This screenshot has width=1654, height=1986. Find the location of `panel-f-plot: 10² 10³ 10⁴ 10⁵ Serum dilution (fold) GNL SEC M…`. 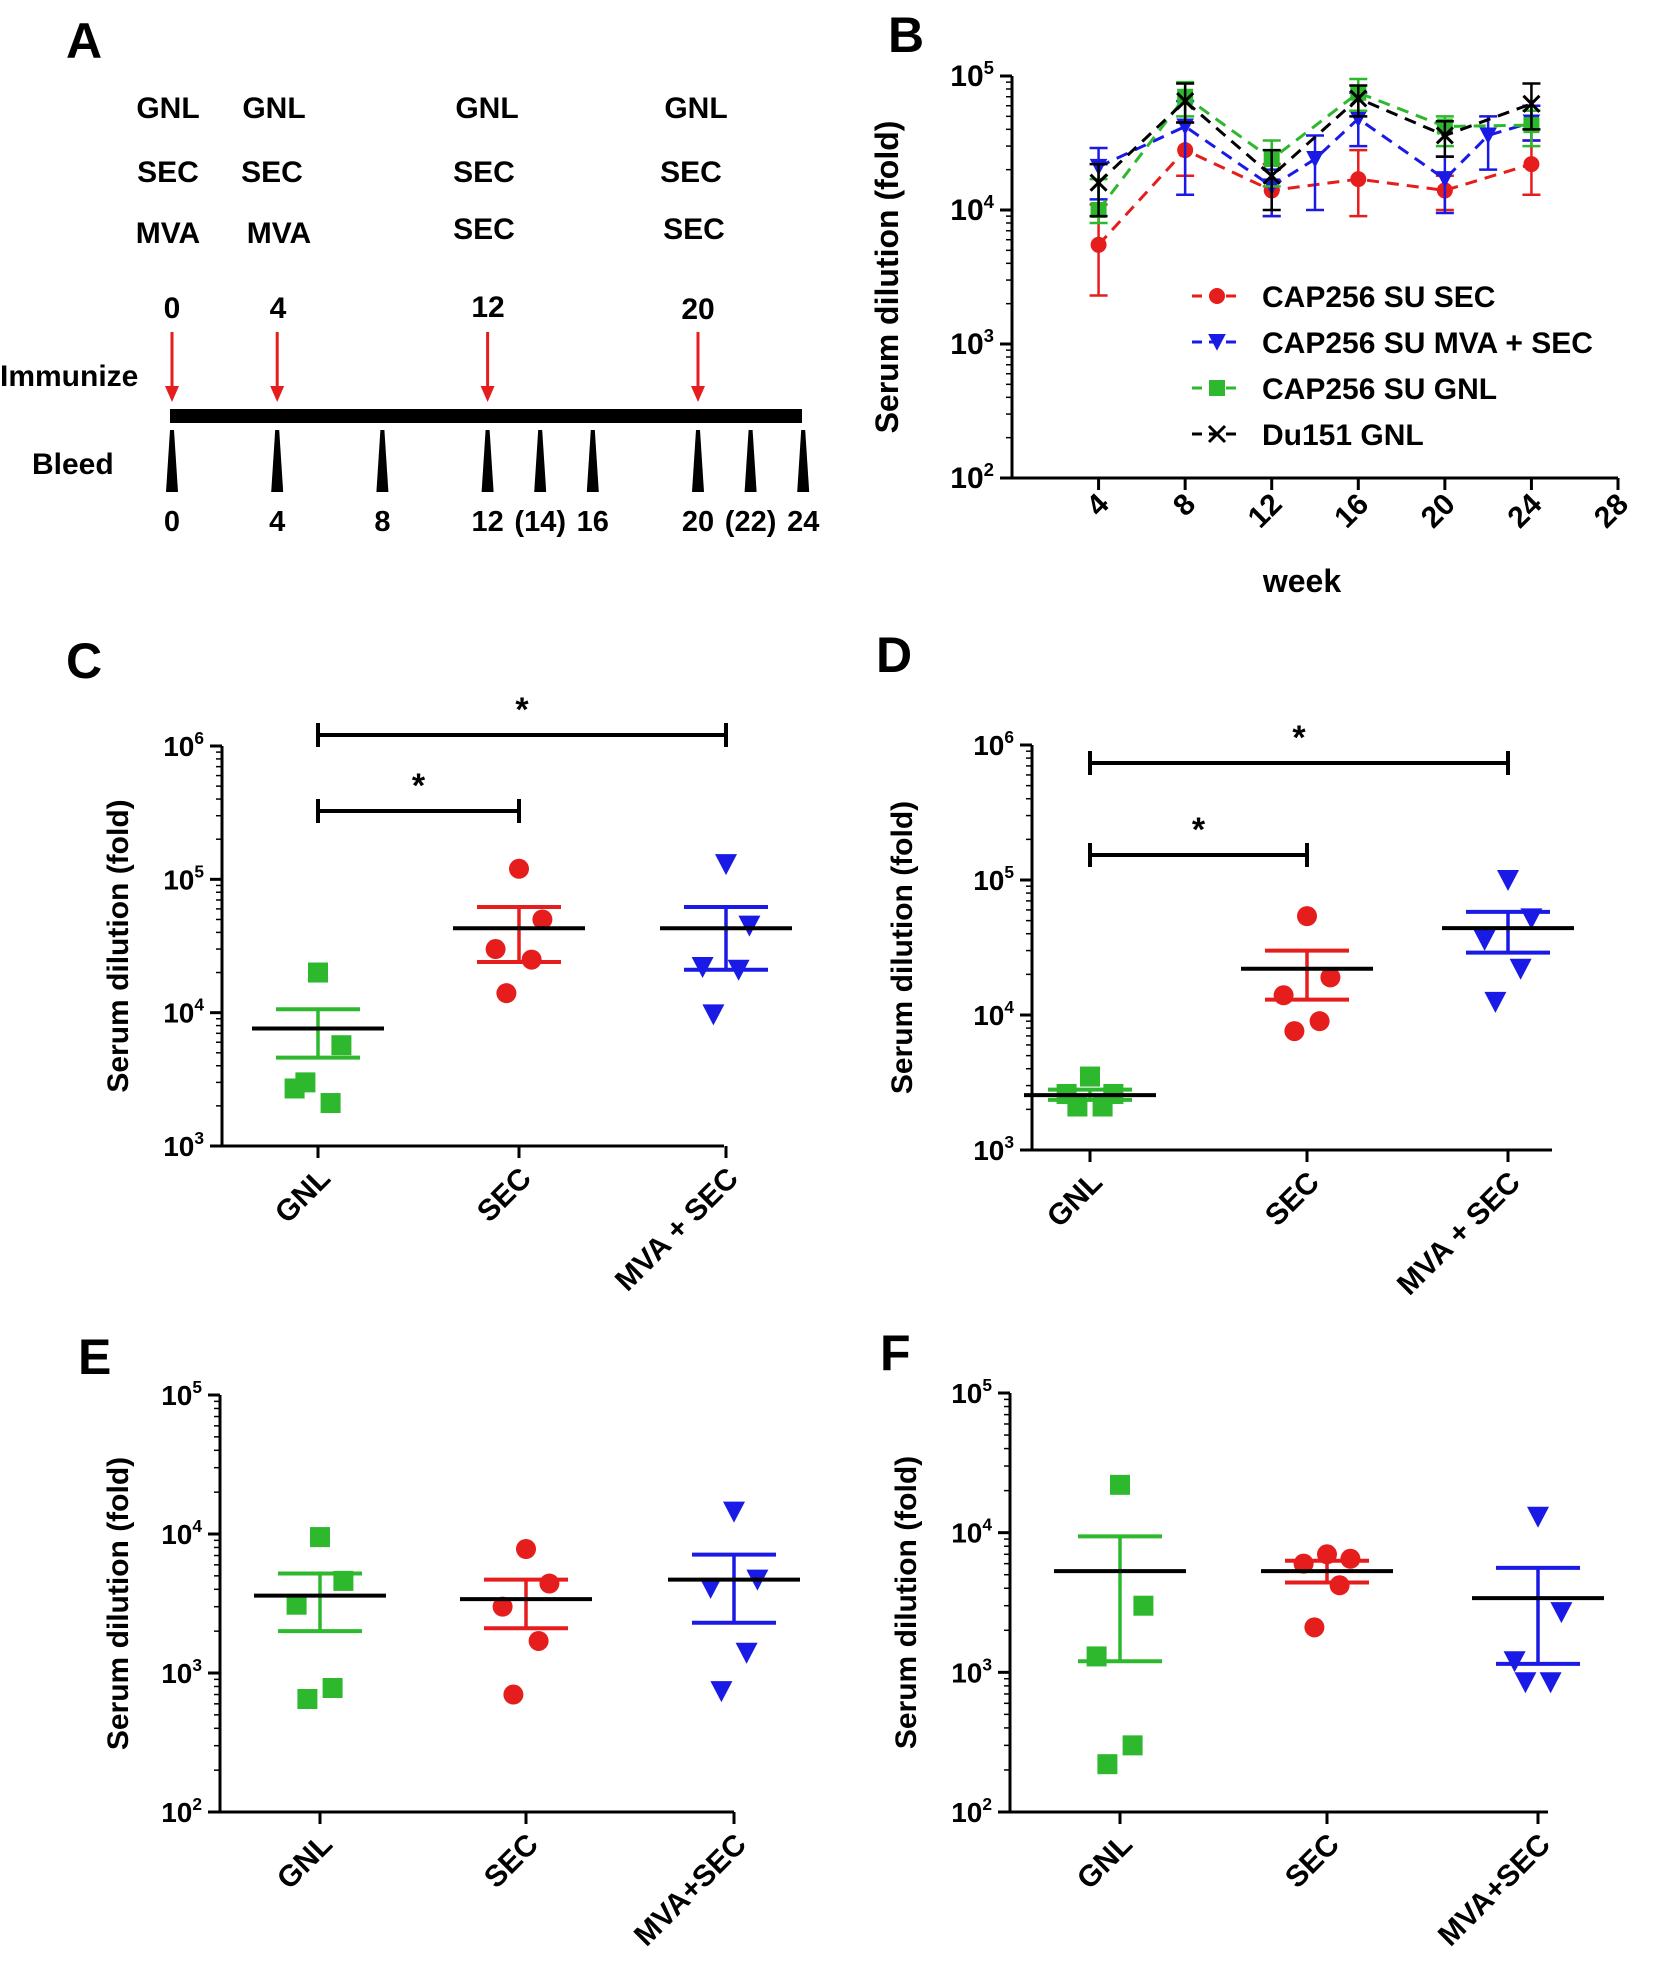

panel-f-plot: 10² 10³ 10⁴ 10⁵ Serum dilution (fold) GNL SEC M… is located at coordinates (1247, 1664).